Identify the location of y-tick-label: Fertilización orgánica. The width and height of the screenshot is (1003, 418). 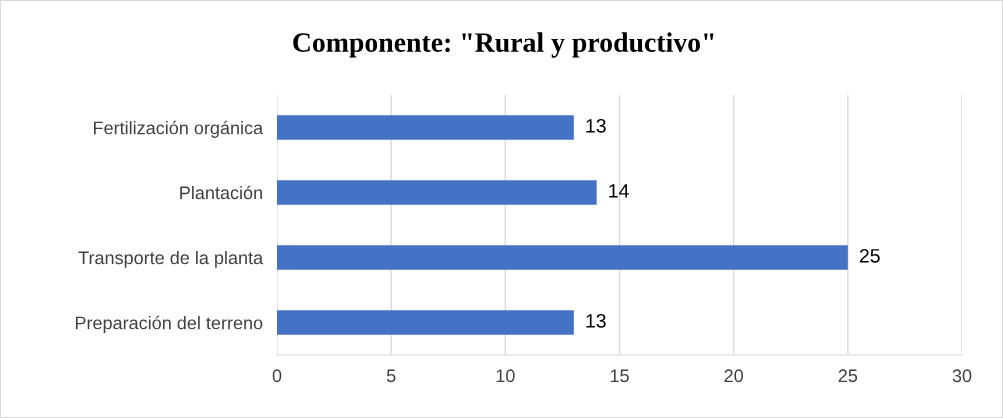
(179, 129).